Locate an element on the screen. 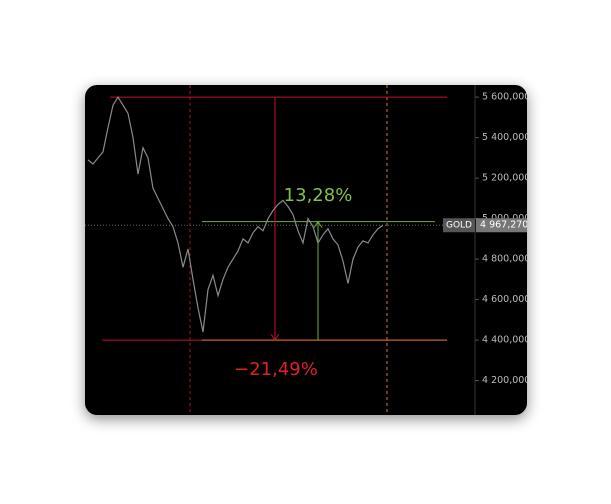 The height and width of the screenshot is (504, 611). y-tick-label: 4 200,000 is located at coordinates (506, 380).